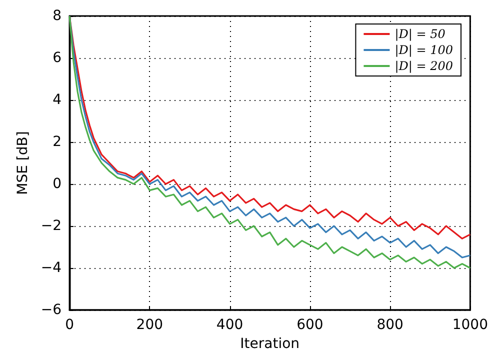  I want to click on legend-label: |D| = 50, so click(420, 34).